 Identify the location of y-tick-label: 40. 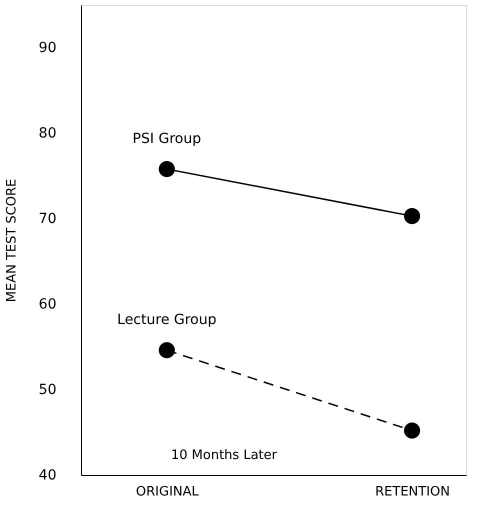
(47, 476).